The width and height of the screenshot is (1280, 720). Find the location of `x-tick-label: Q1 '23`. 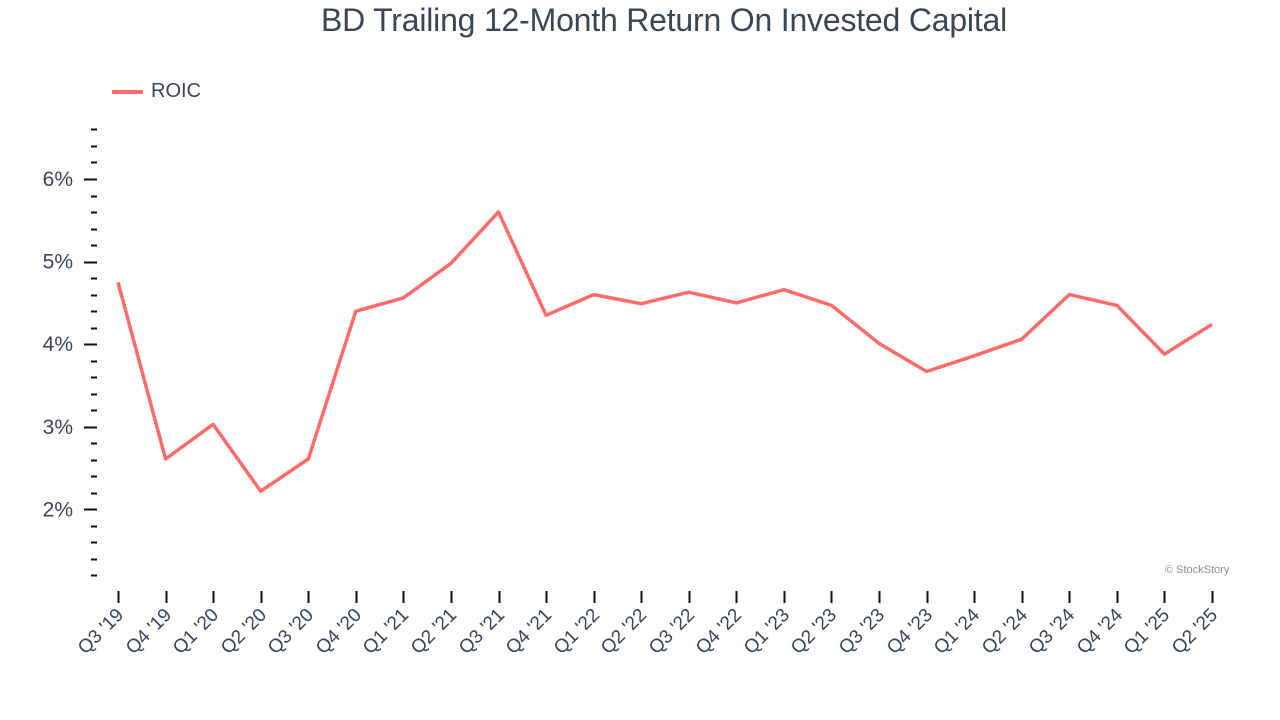

x-tick-label: Q1 '23 is located at coordinates (767, 632).